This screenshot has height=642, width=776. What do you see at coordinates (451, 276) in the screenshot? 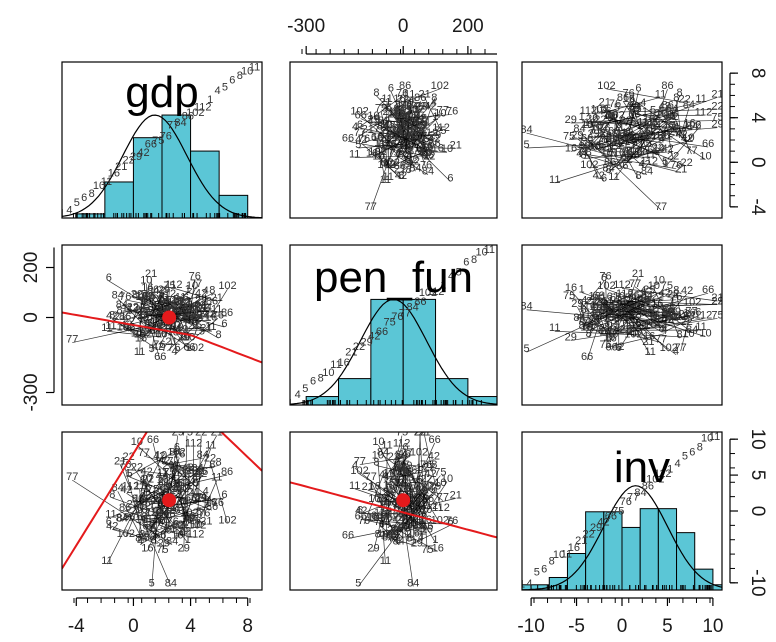
I see `diag-point-label: 4` at bounding box center [451, 276].